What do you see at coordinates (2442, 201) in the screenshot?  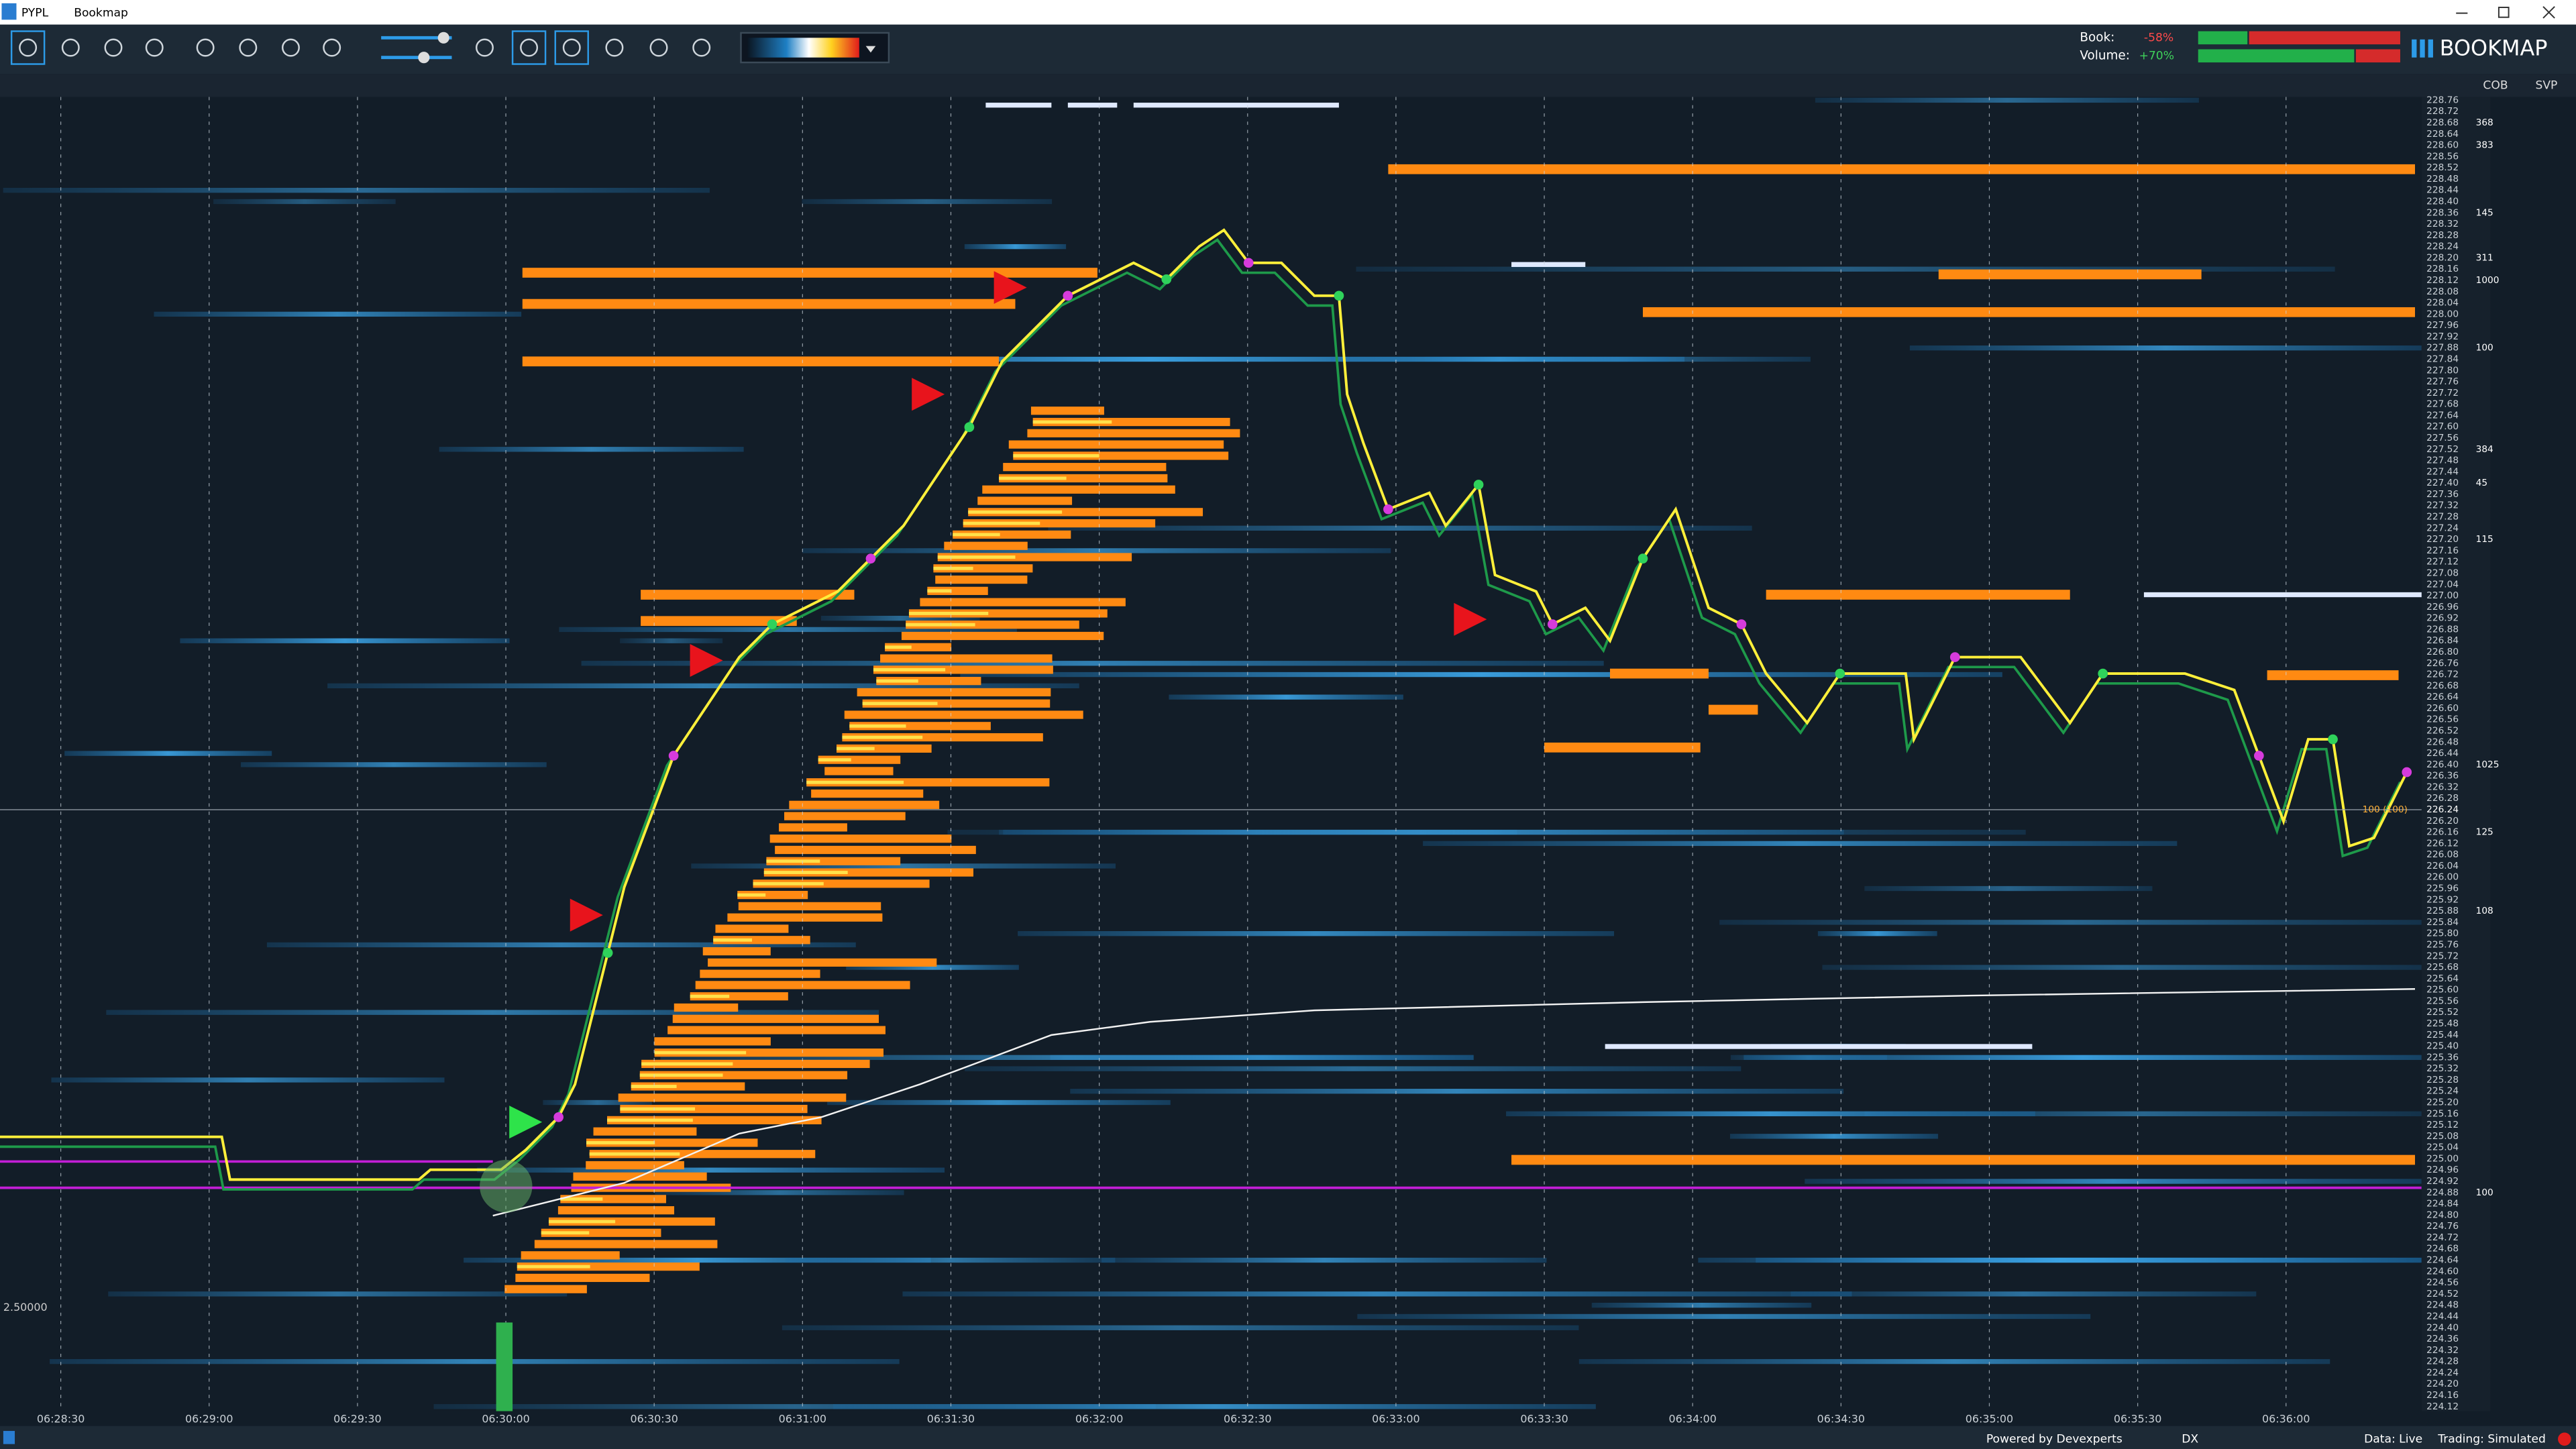 I see `price-label: 228.40` at bounding box center [2442, 201].